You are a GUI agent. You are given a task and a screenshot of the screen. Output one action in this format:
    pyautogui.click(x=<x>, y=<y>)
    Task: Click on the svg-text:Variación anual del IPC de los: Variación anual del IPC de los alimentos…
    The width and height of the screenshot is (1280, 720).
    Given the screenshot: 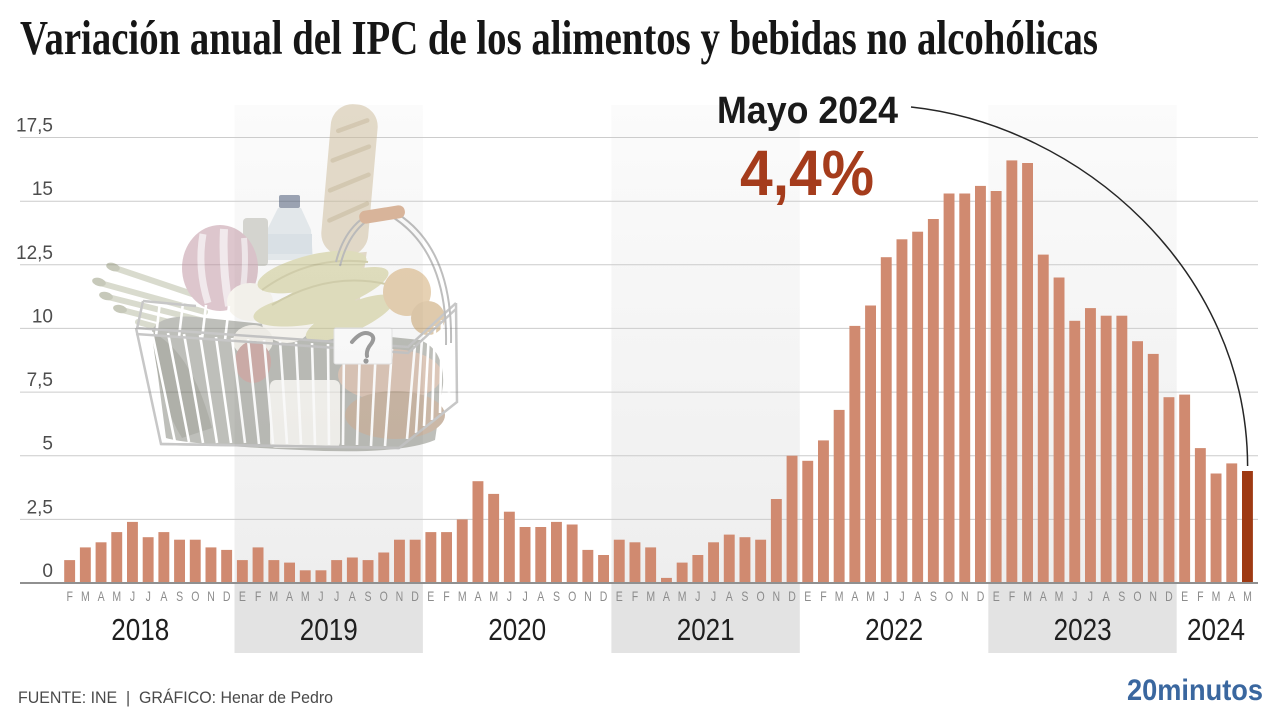 What is the action you would take?
    pyautogui.click(x=559, y=37)
    